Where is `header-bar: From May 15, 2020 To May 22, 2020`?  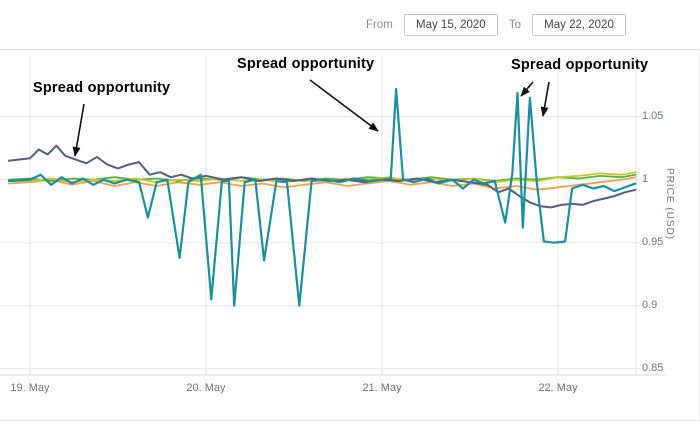
header-bar: From May 15, 2020 To May 22, 2020 is located at coordinates (350, 25).